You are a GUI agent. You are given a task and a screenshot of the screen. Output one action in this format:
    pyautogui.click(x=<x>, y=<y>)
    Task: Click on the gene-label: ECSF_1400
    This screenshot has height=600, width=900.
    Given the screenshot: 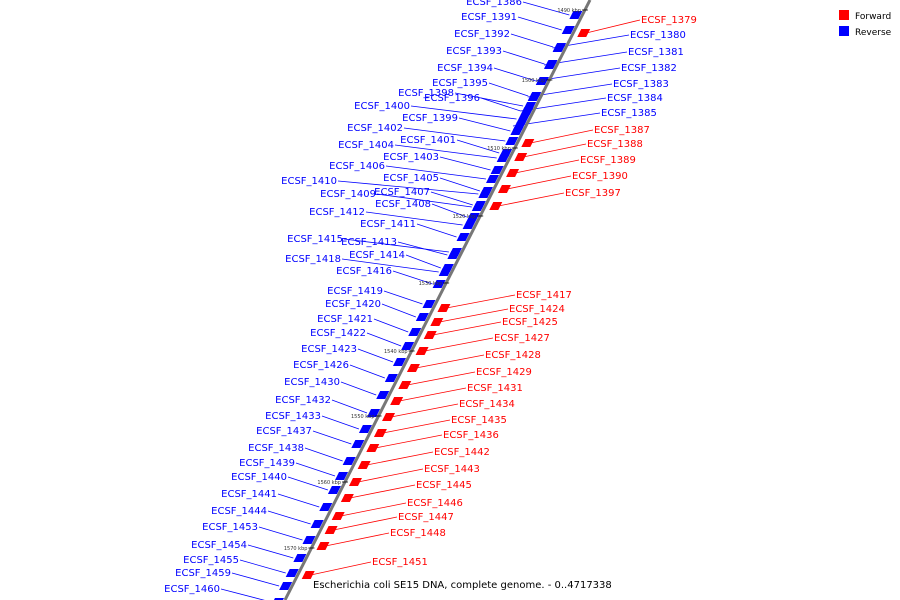 What is the action you would take?
    pyautogui.click(x=382, y=106)
    